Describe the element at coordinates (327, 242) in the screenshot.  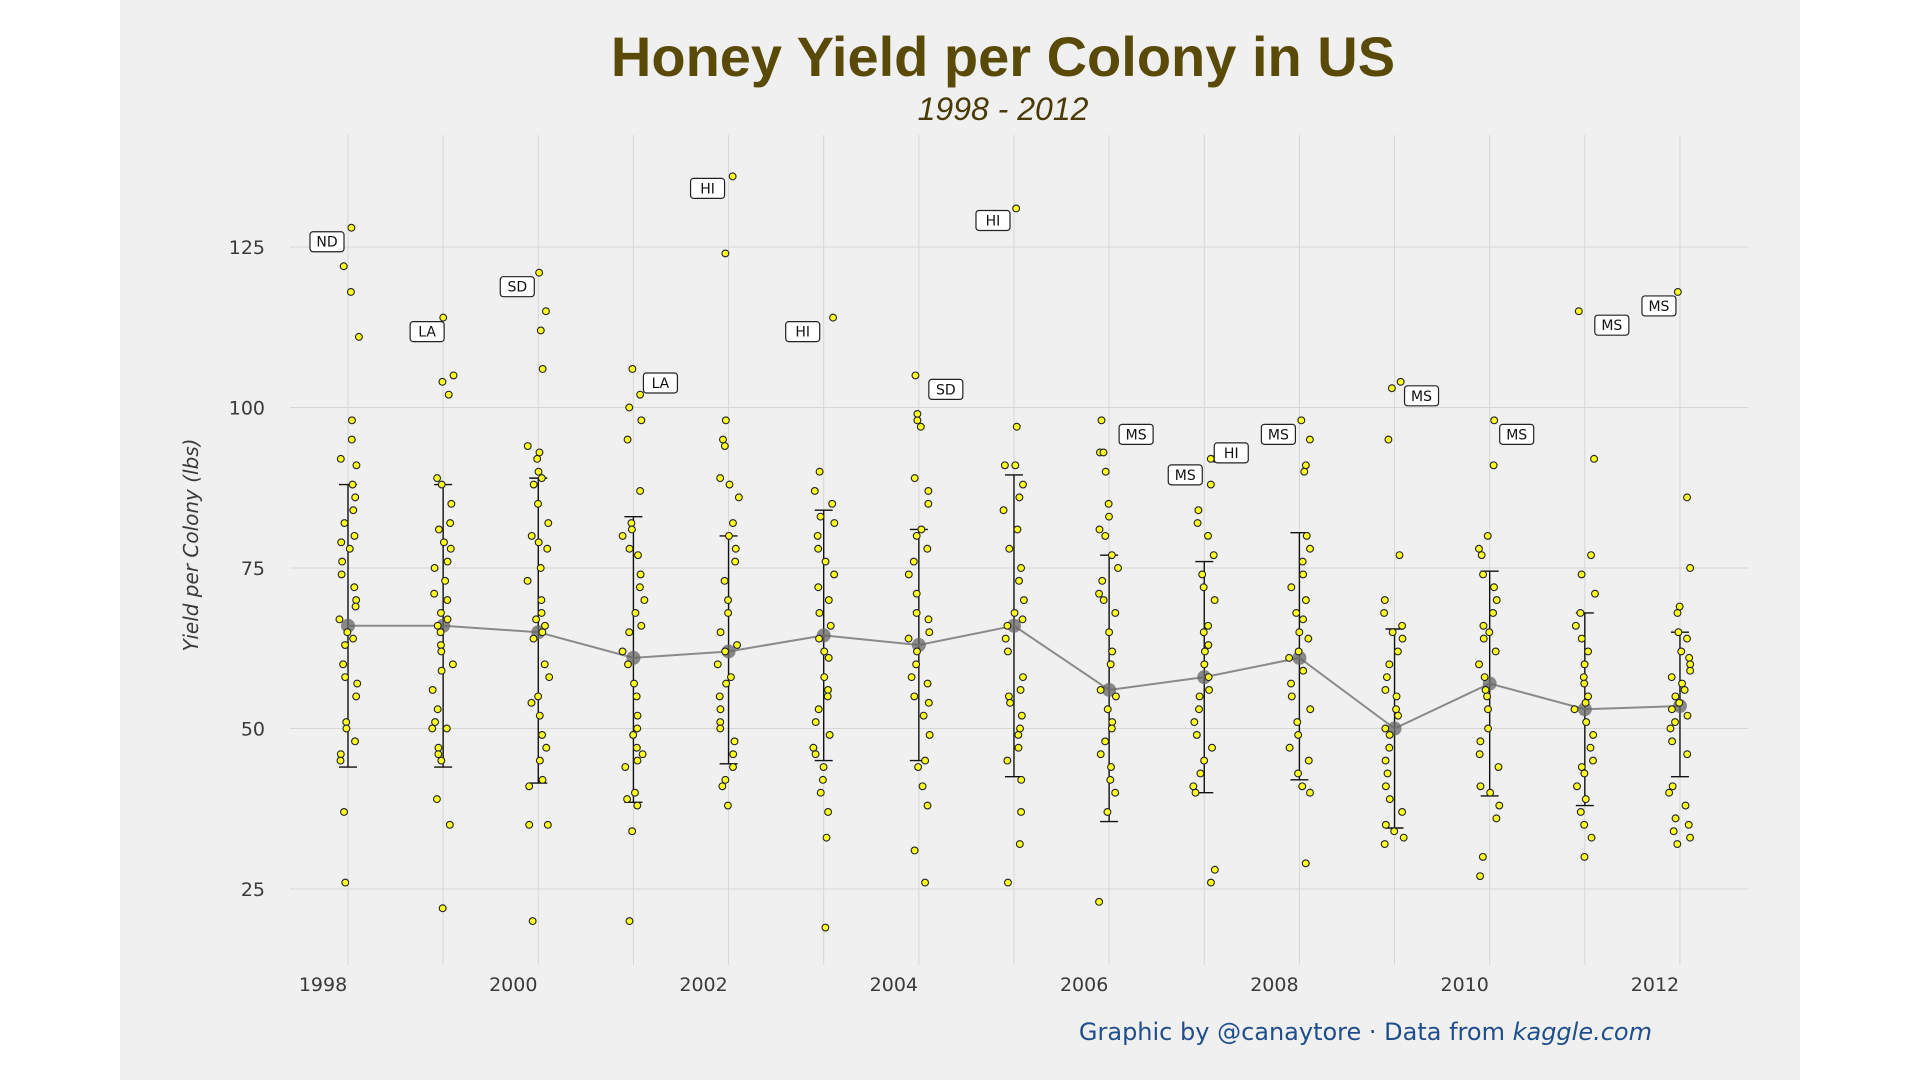
I see `state-label: ND` at that location.